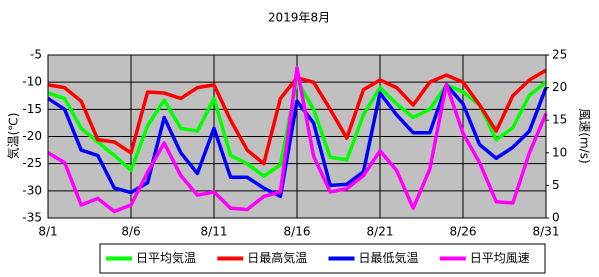 This screenshot has width=599, height=277. Describe the element at coordinates (36, 55) in the screenshot. I see `y-tick-label: -5` at that location.